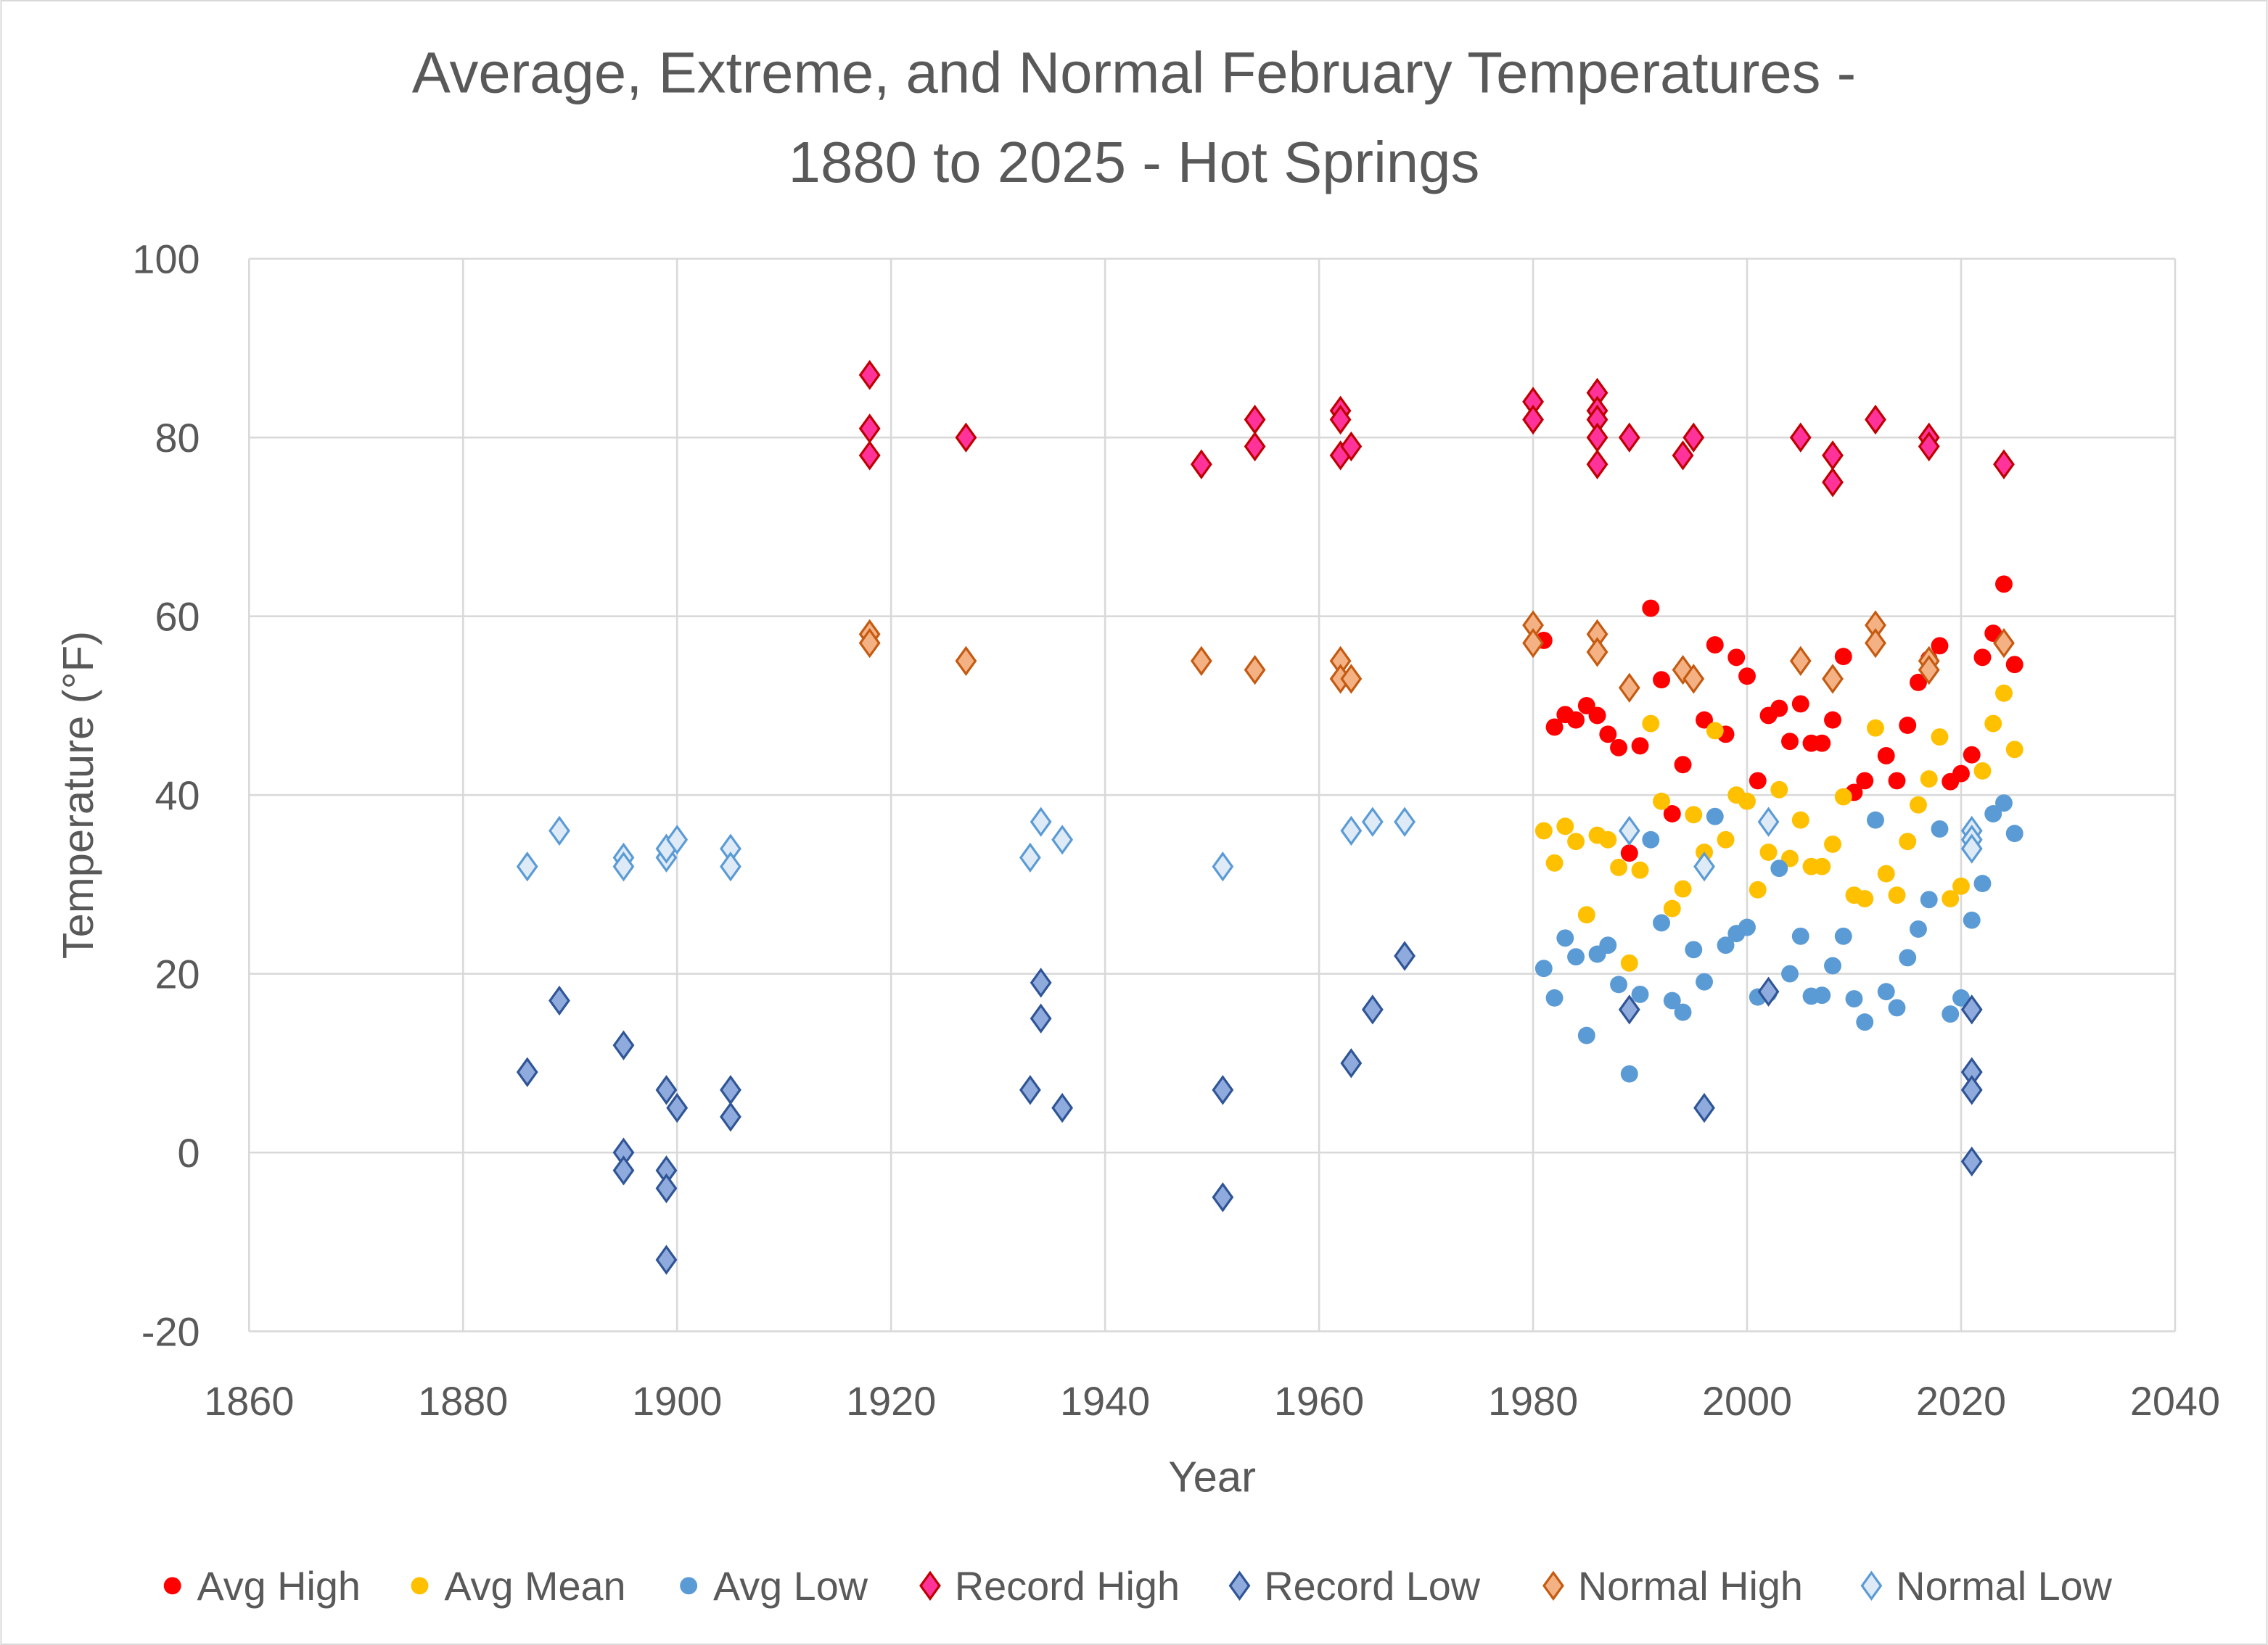 The width and height of the screenshot is (2268, 1645). I want to click on y-tick-label: 20, so click(178, 974).